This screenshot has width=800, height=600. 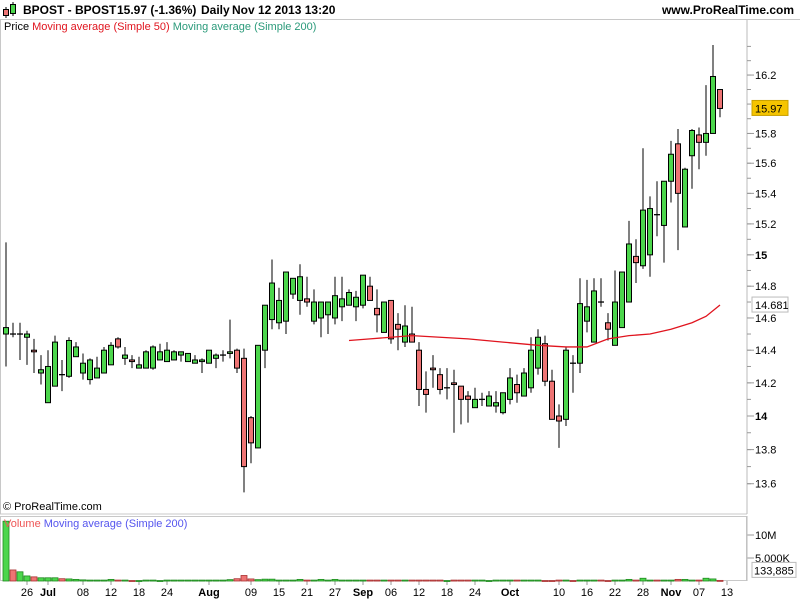 What do you see at coordinates (772, 306) in the screenshot?
I see `ma50-value-label: 14.681` at bounding box center [772, 306].